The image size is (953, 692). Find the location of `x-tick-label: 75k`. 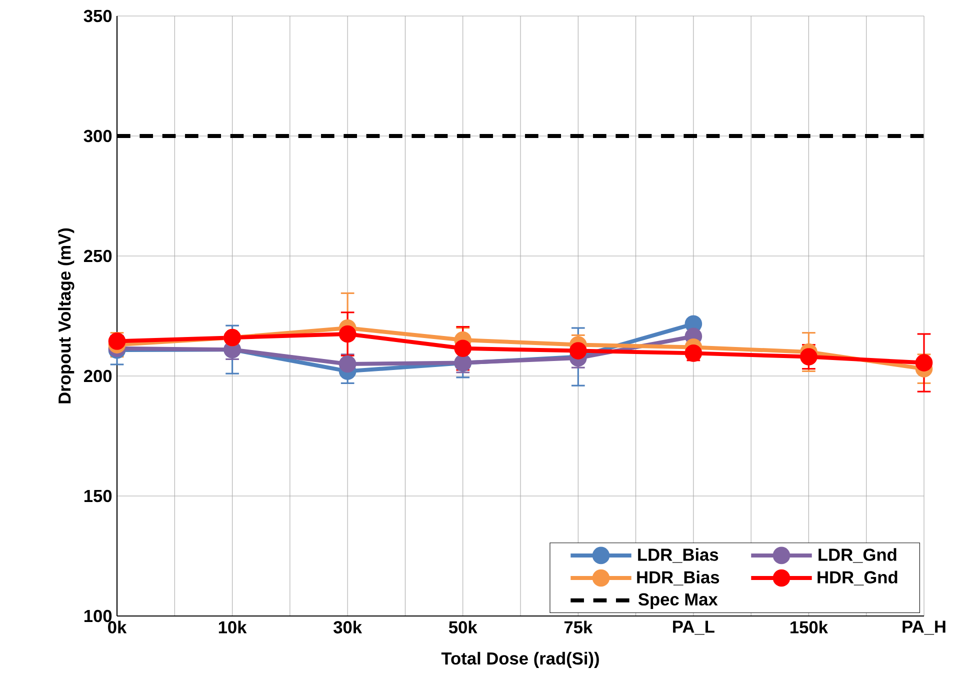

x-tick-label: 75k is located at coordinates (578, 627).